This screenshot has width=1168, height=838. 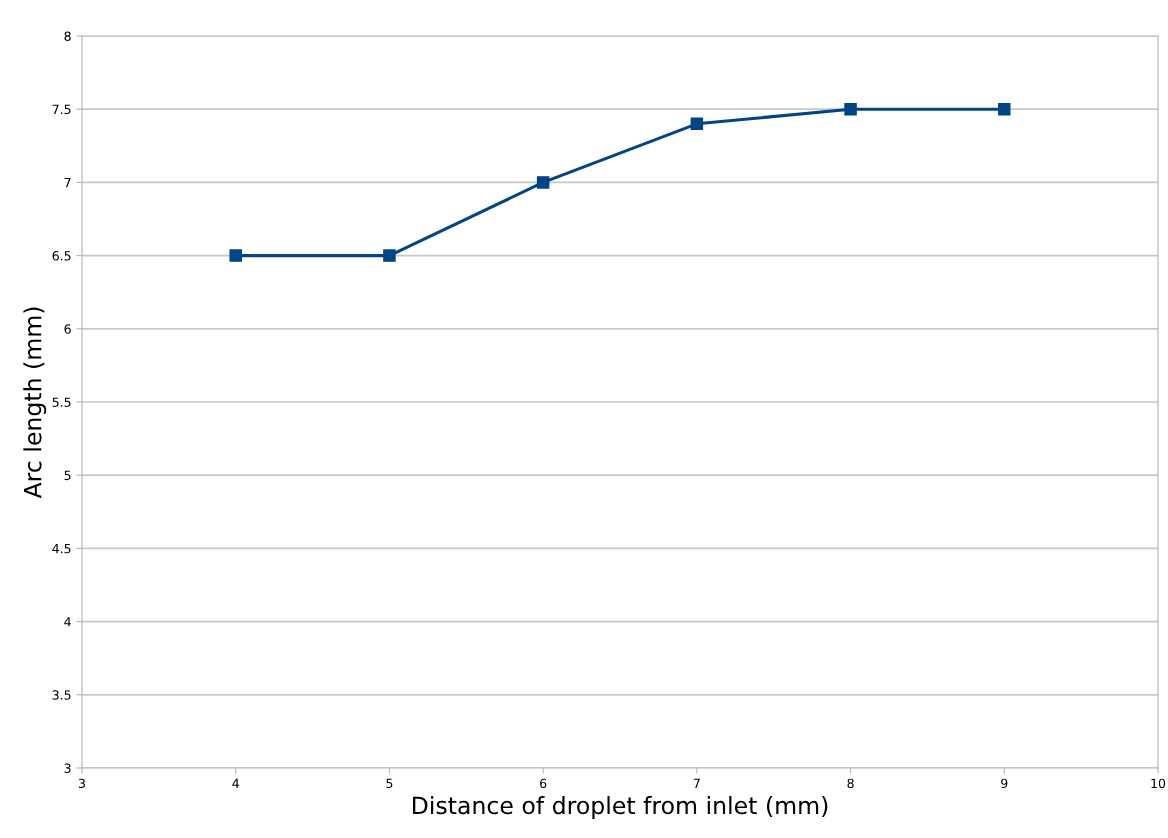 What do you see at coordinates (620, 807) in the screenshot?
I see `x-axis-title: Distance of droplet from inlet (mm)` at bounding box center [620, 807].